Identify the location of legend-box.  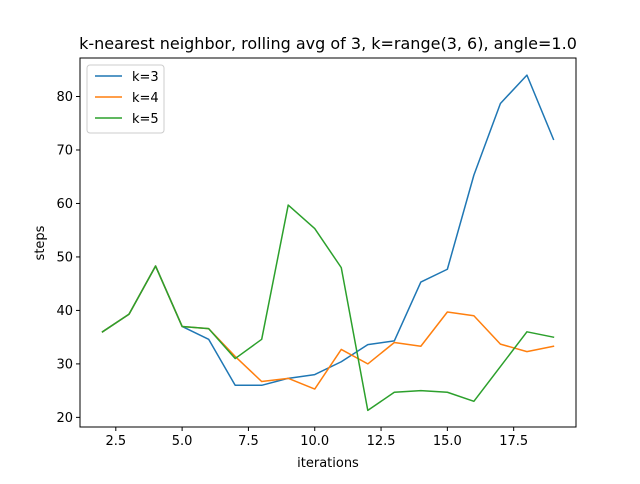
(125, 99).